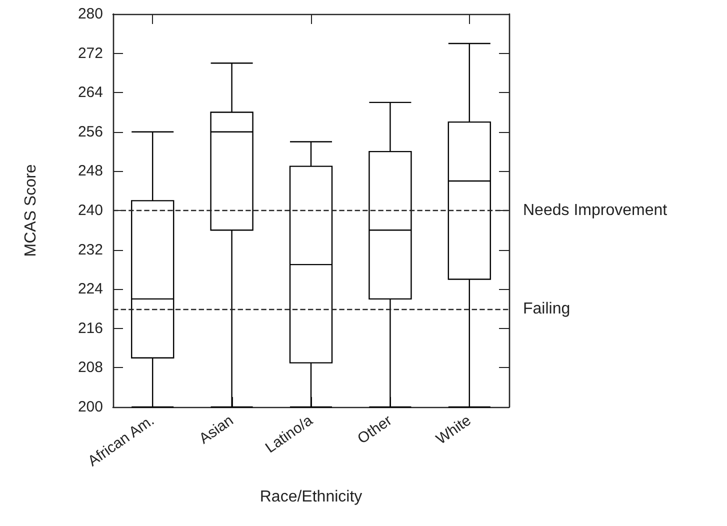  What do you see at coordinates (90, 328) in the screenshot?
I see `y-tick-label: 216` at bounding box center [90, 328].